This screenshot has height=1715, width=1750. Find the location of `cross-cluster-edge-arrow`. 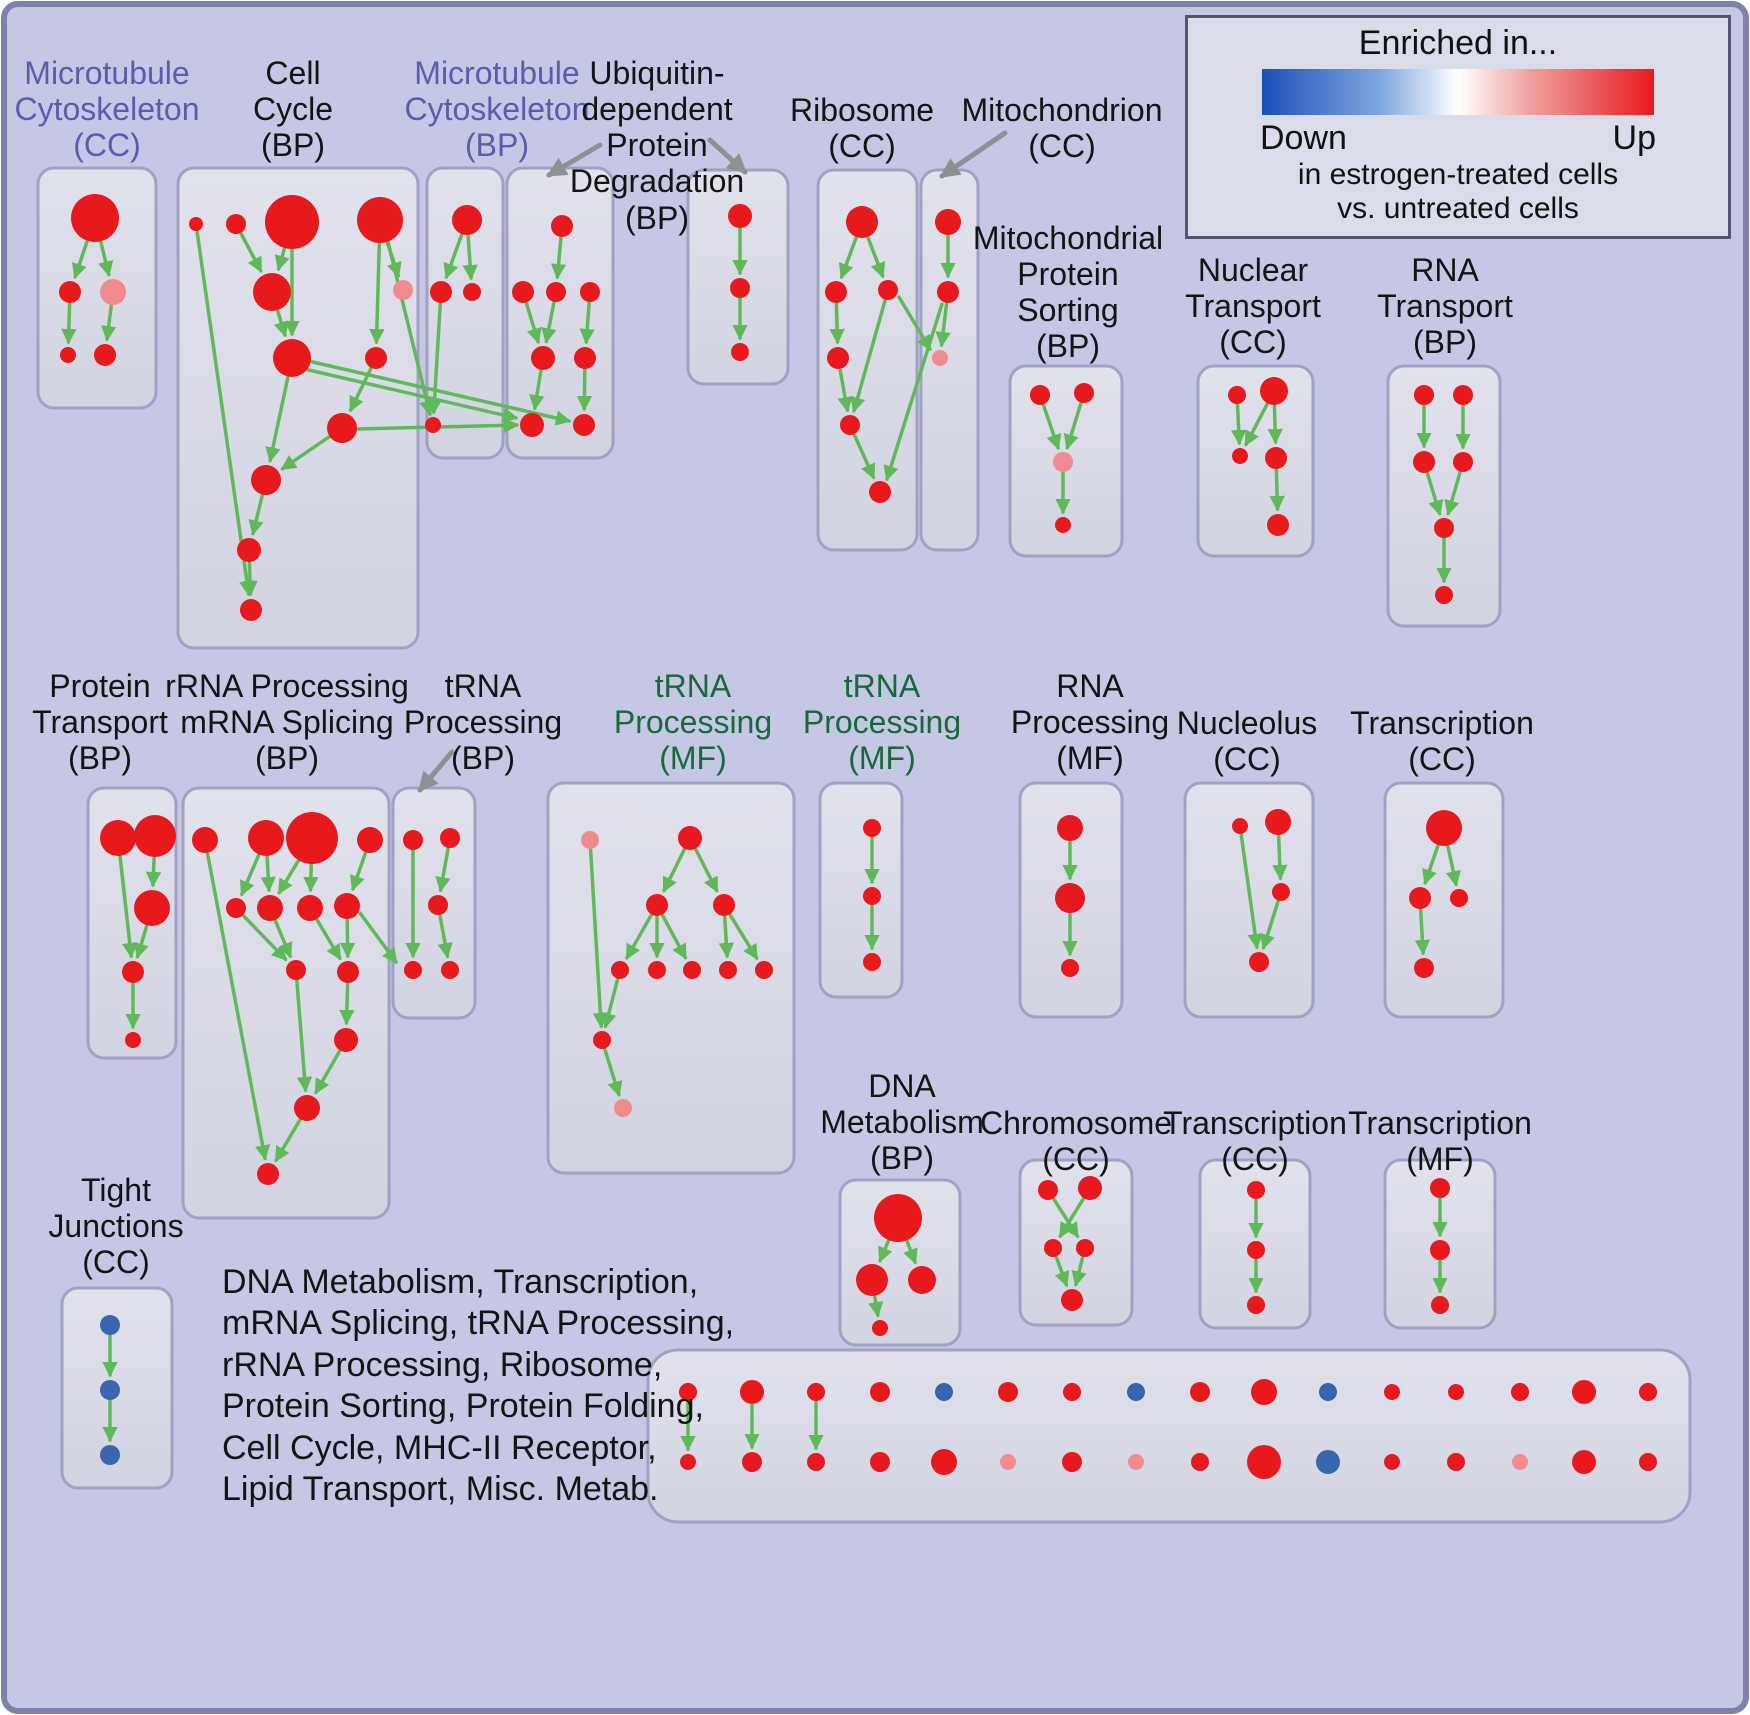

cross-cluster-edge-arrow is located at coordinates (378, 937).